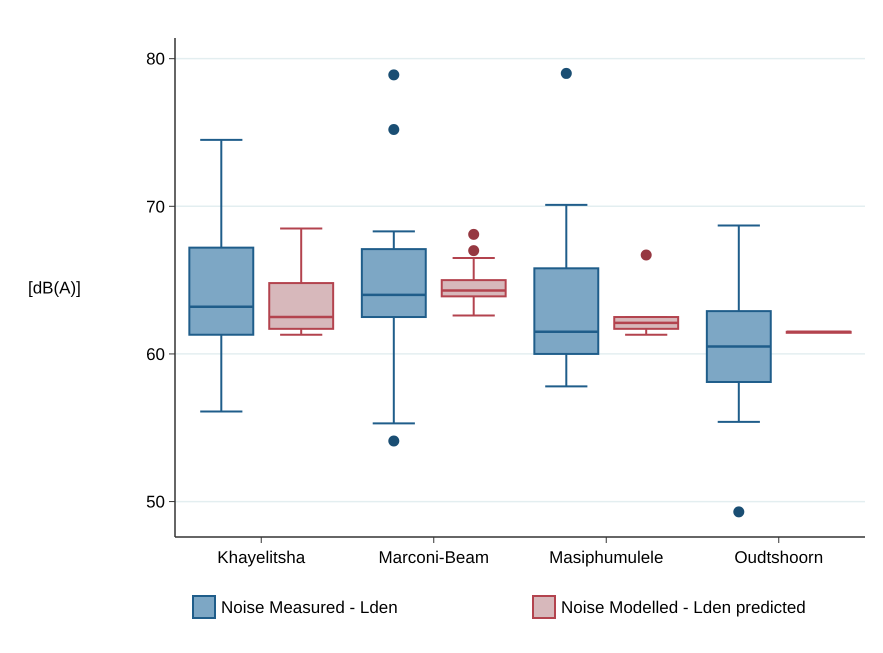 This screenshot has width=883, height=653. I want to click on x-tick-label: Oudtshoorn, so click(779, 557).